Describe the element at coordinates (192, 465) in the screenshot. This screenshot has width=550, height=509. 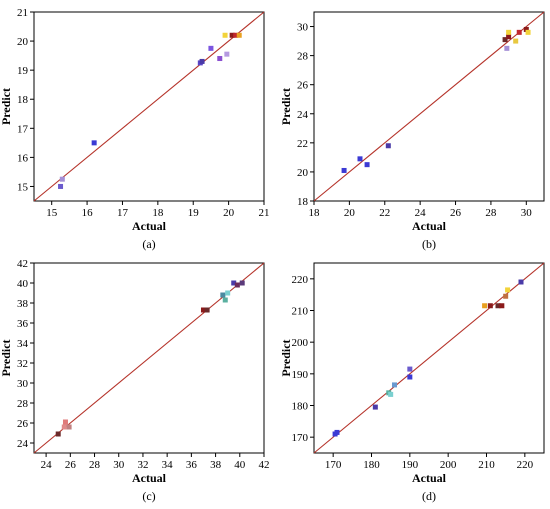
I see `x-tick-label: 36` at that location.